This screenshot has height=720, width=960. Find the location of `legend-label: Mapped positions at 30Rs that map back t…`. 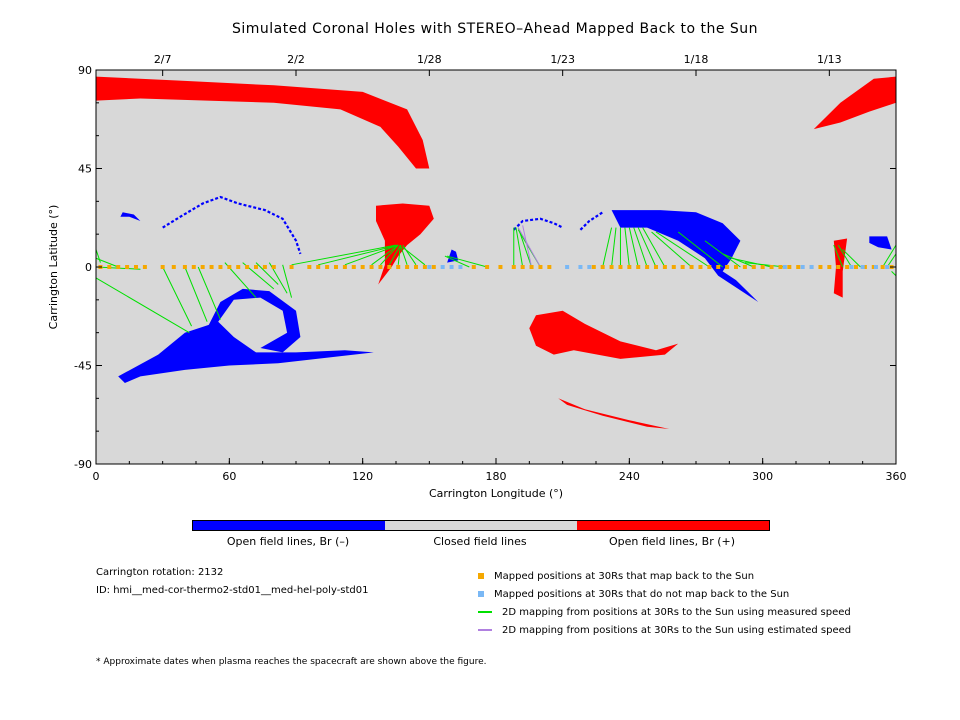

legend-label: Mapped positions at 30Rs that map back t… is located at coordinates (624, 576).